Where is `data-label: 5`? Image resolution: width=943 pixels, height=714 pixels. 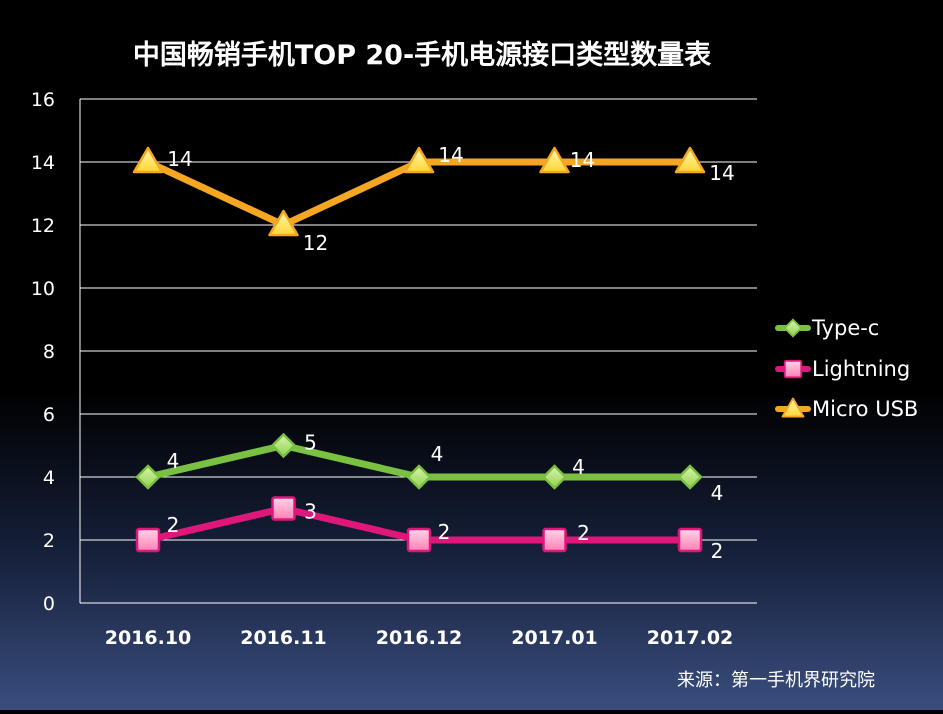 data-label: 5 is located at coordinates (310, 443).